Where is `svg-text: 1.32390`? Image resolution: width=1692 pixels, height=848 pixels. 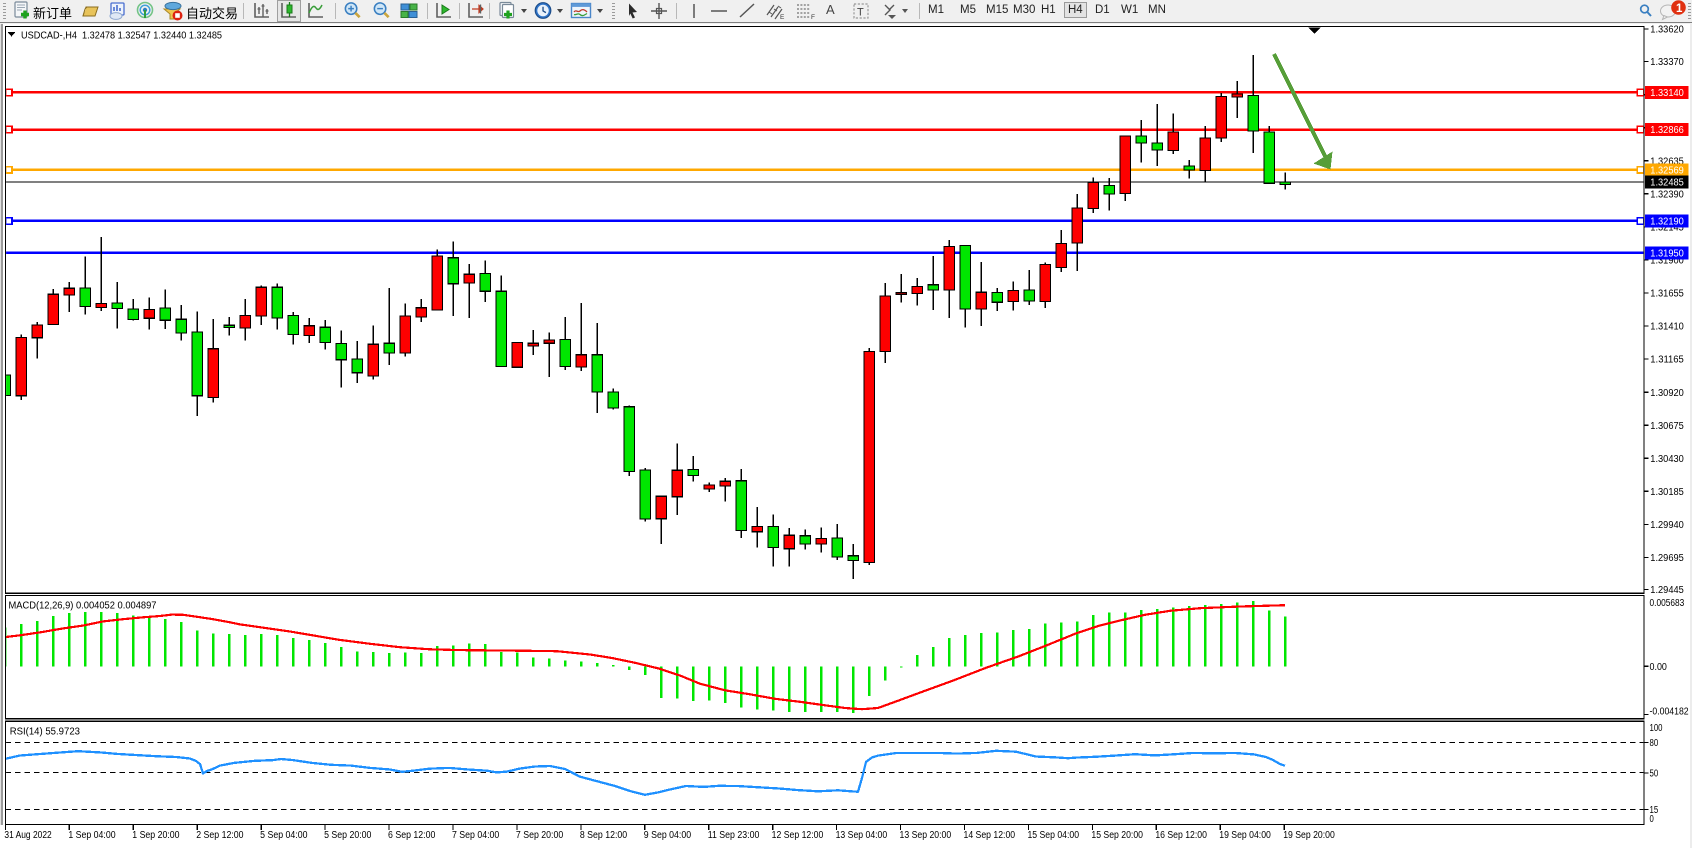 svg-text: 1.32390 is located at coordinates (1667, 194).